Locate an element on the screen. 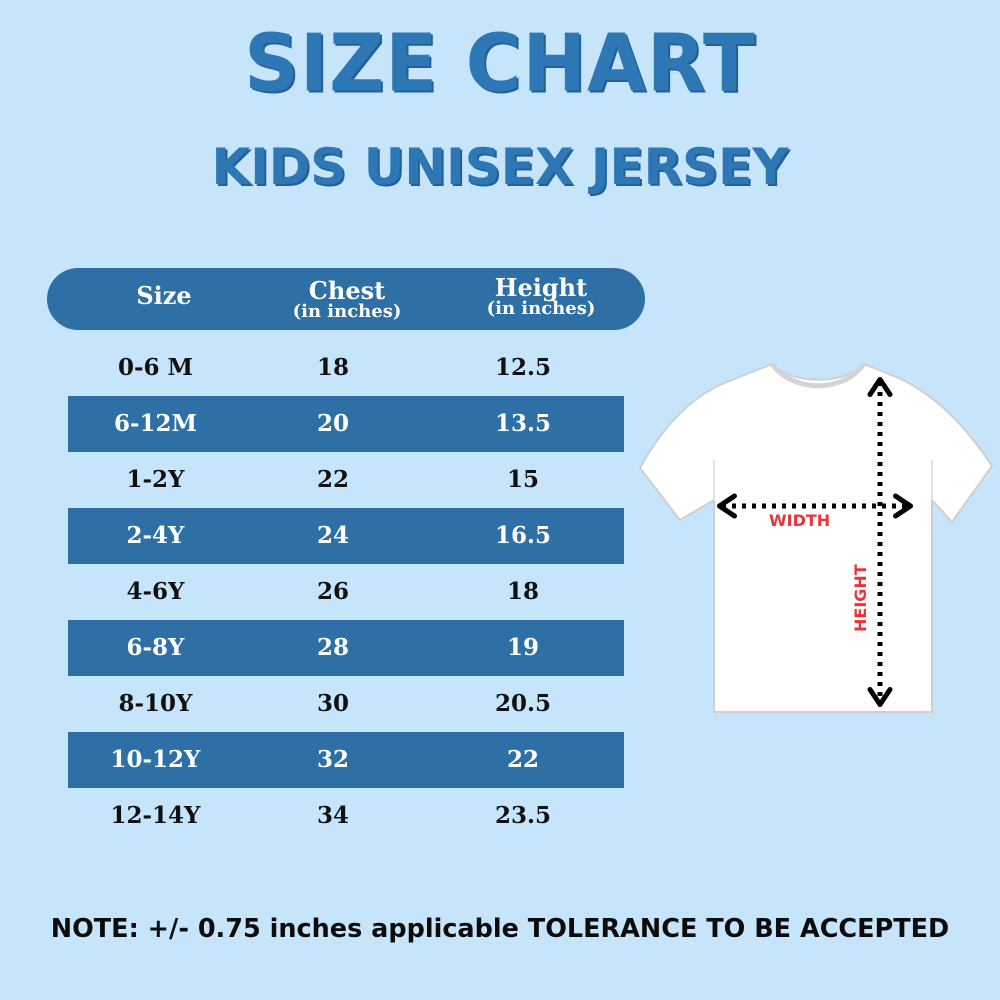 The height and width of the screenshot is (1000, 1000). header-height-unit: (in inches) is located at coordinates (541, 308).